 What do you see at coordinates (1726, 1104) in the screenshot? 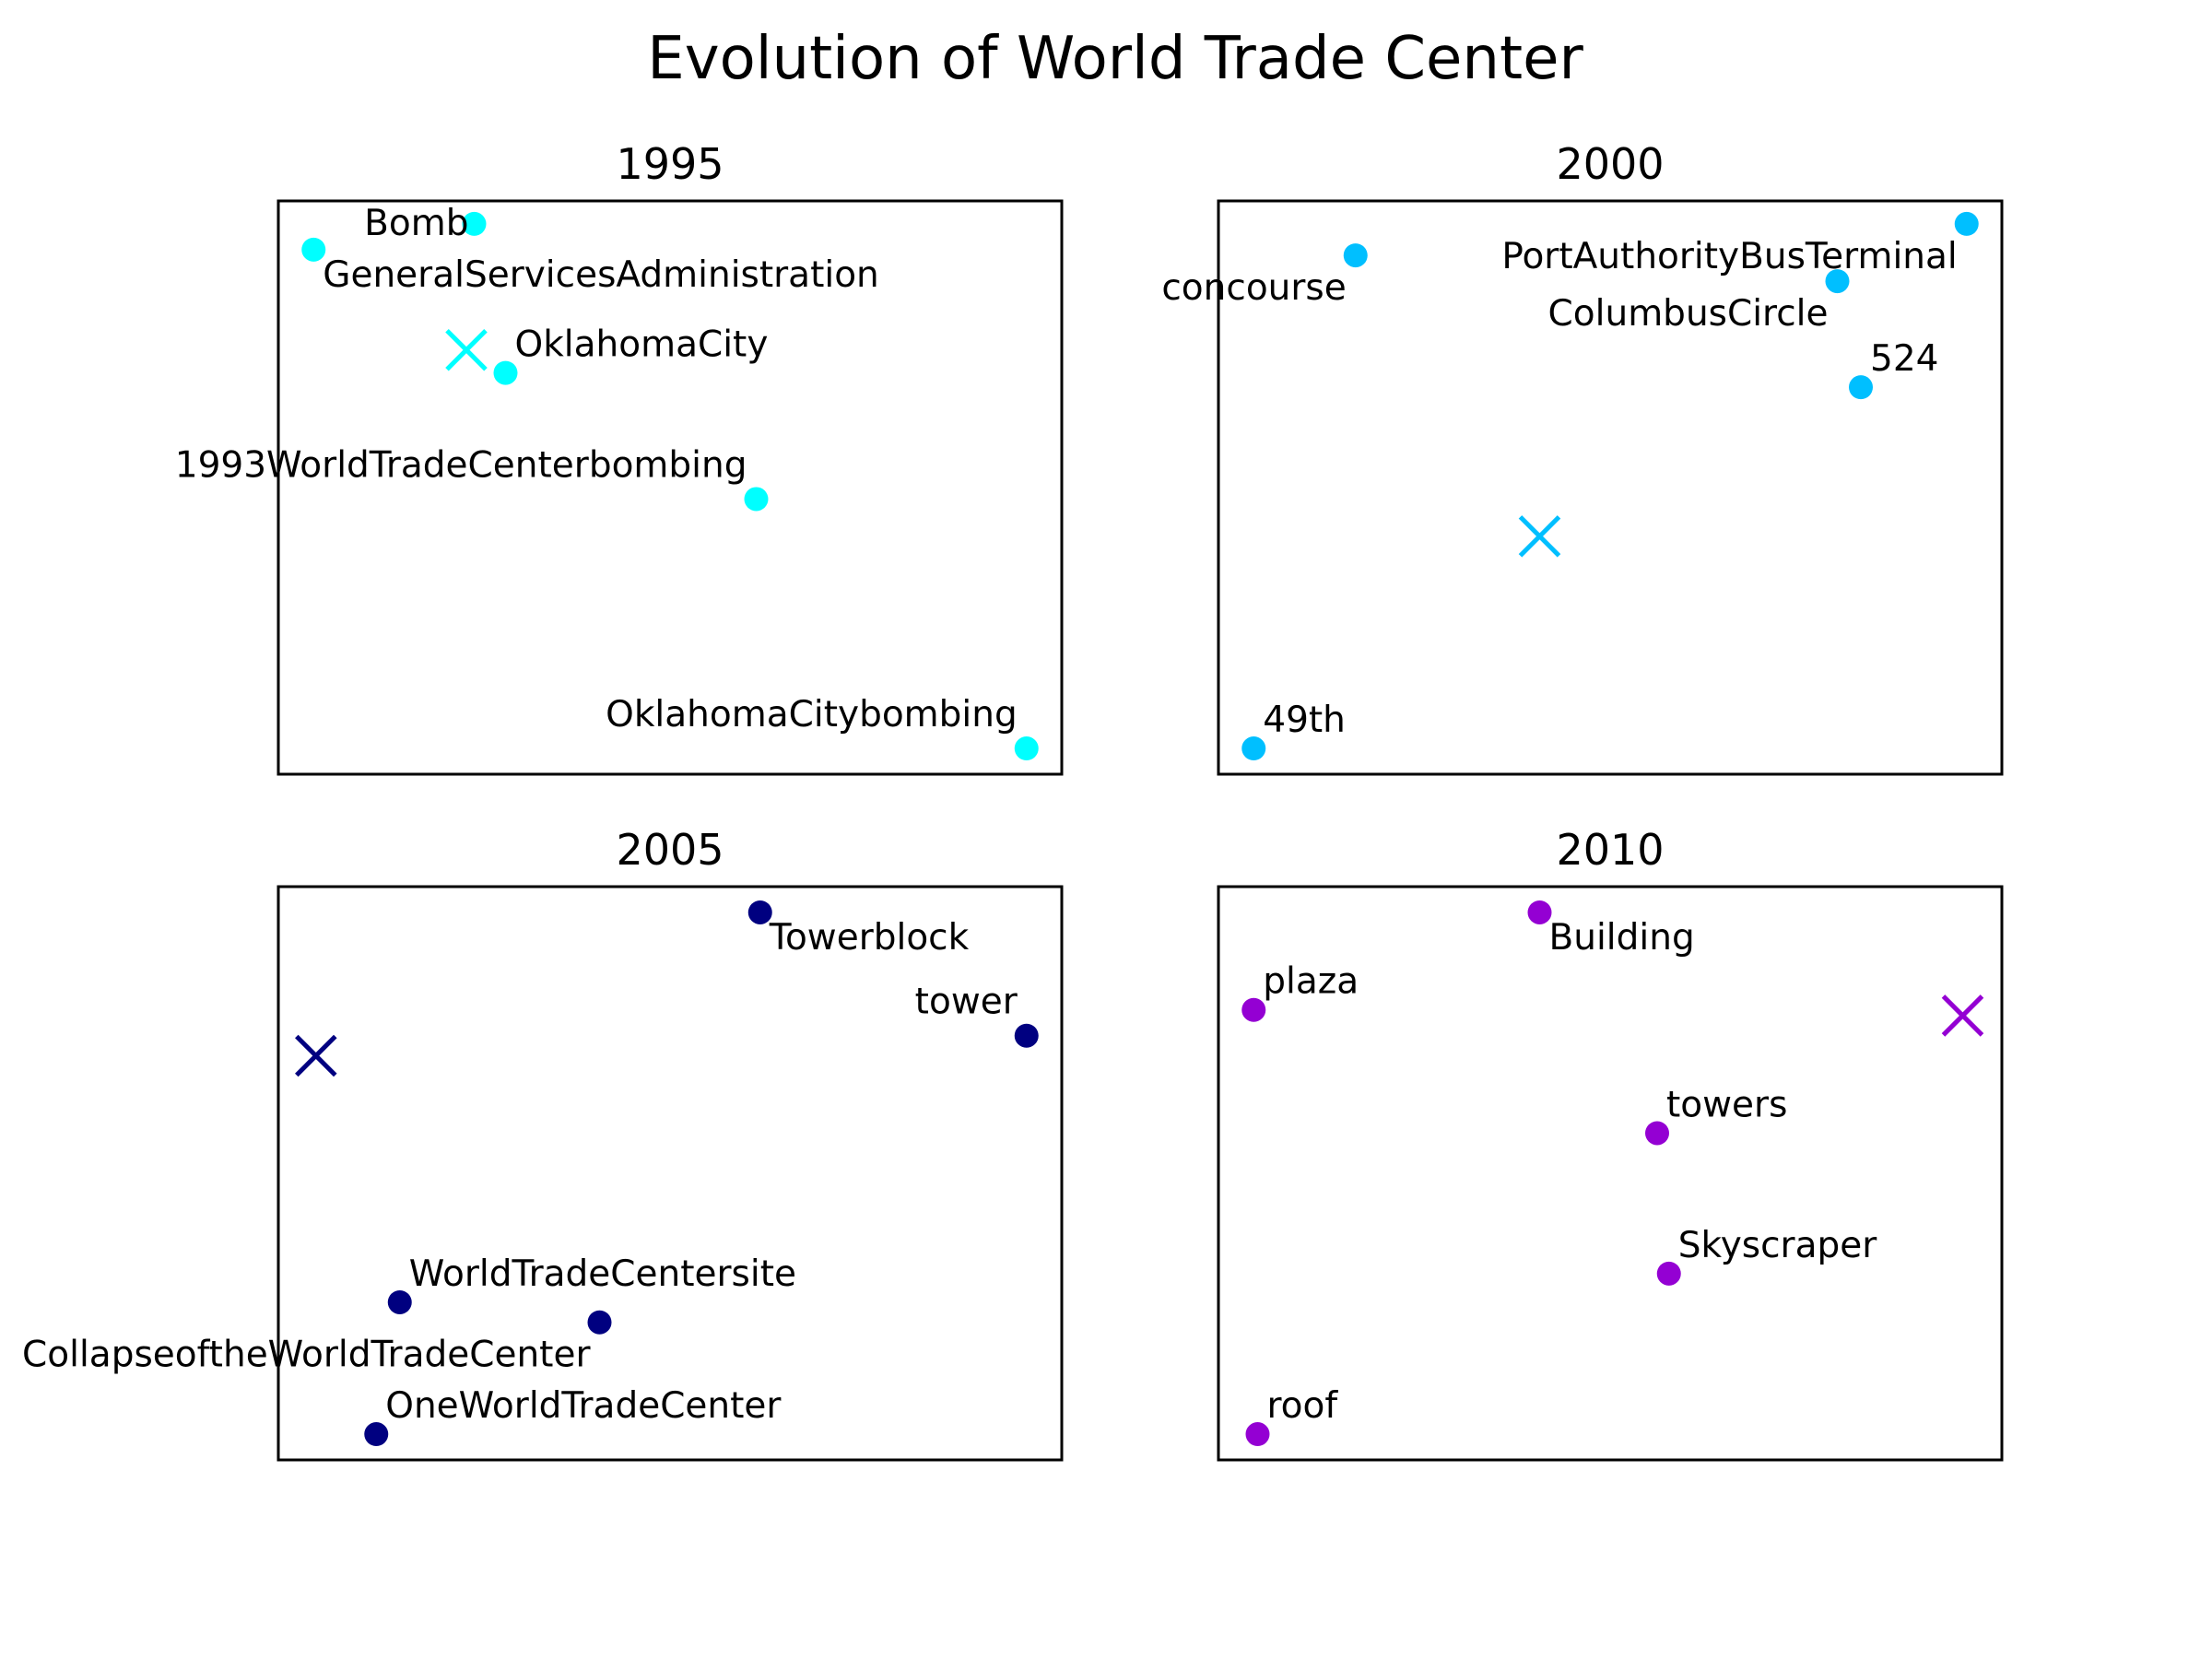
I see `point-label: towers` at bounding box center [1726, 1104].